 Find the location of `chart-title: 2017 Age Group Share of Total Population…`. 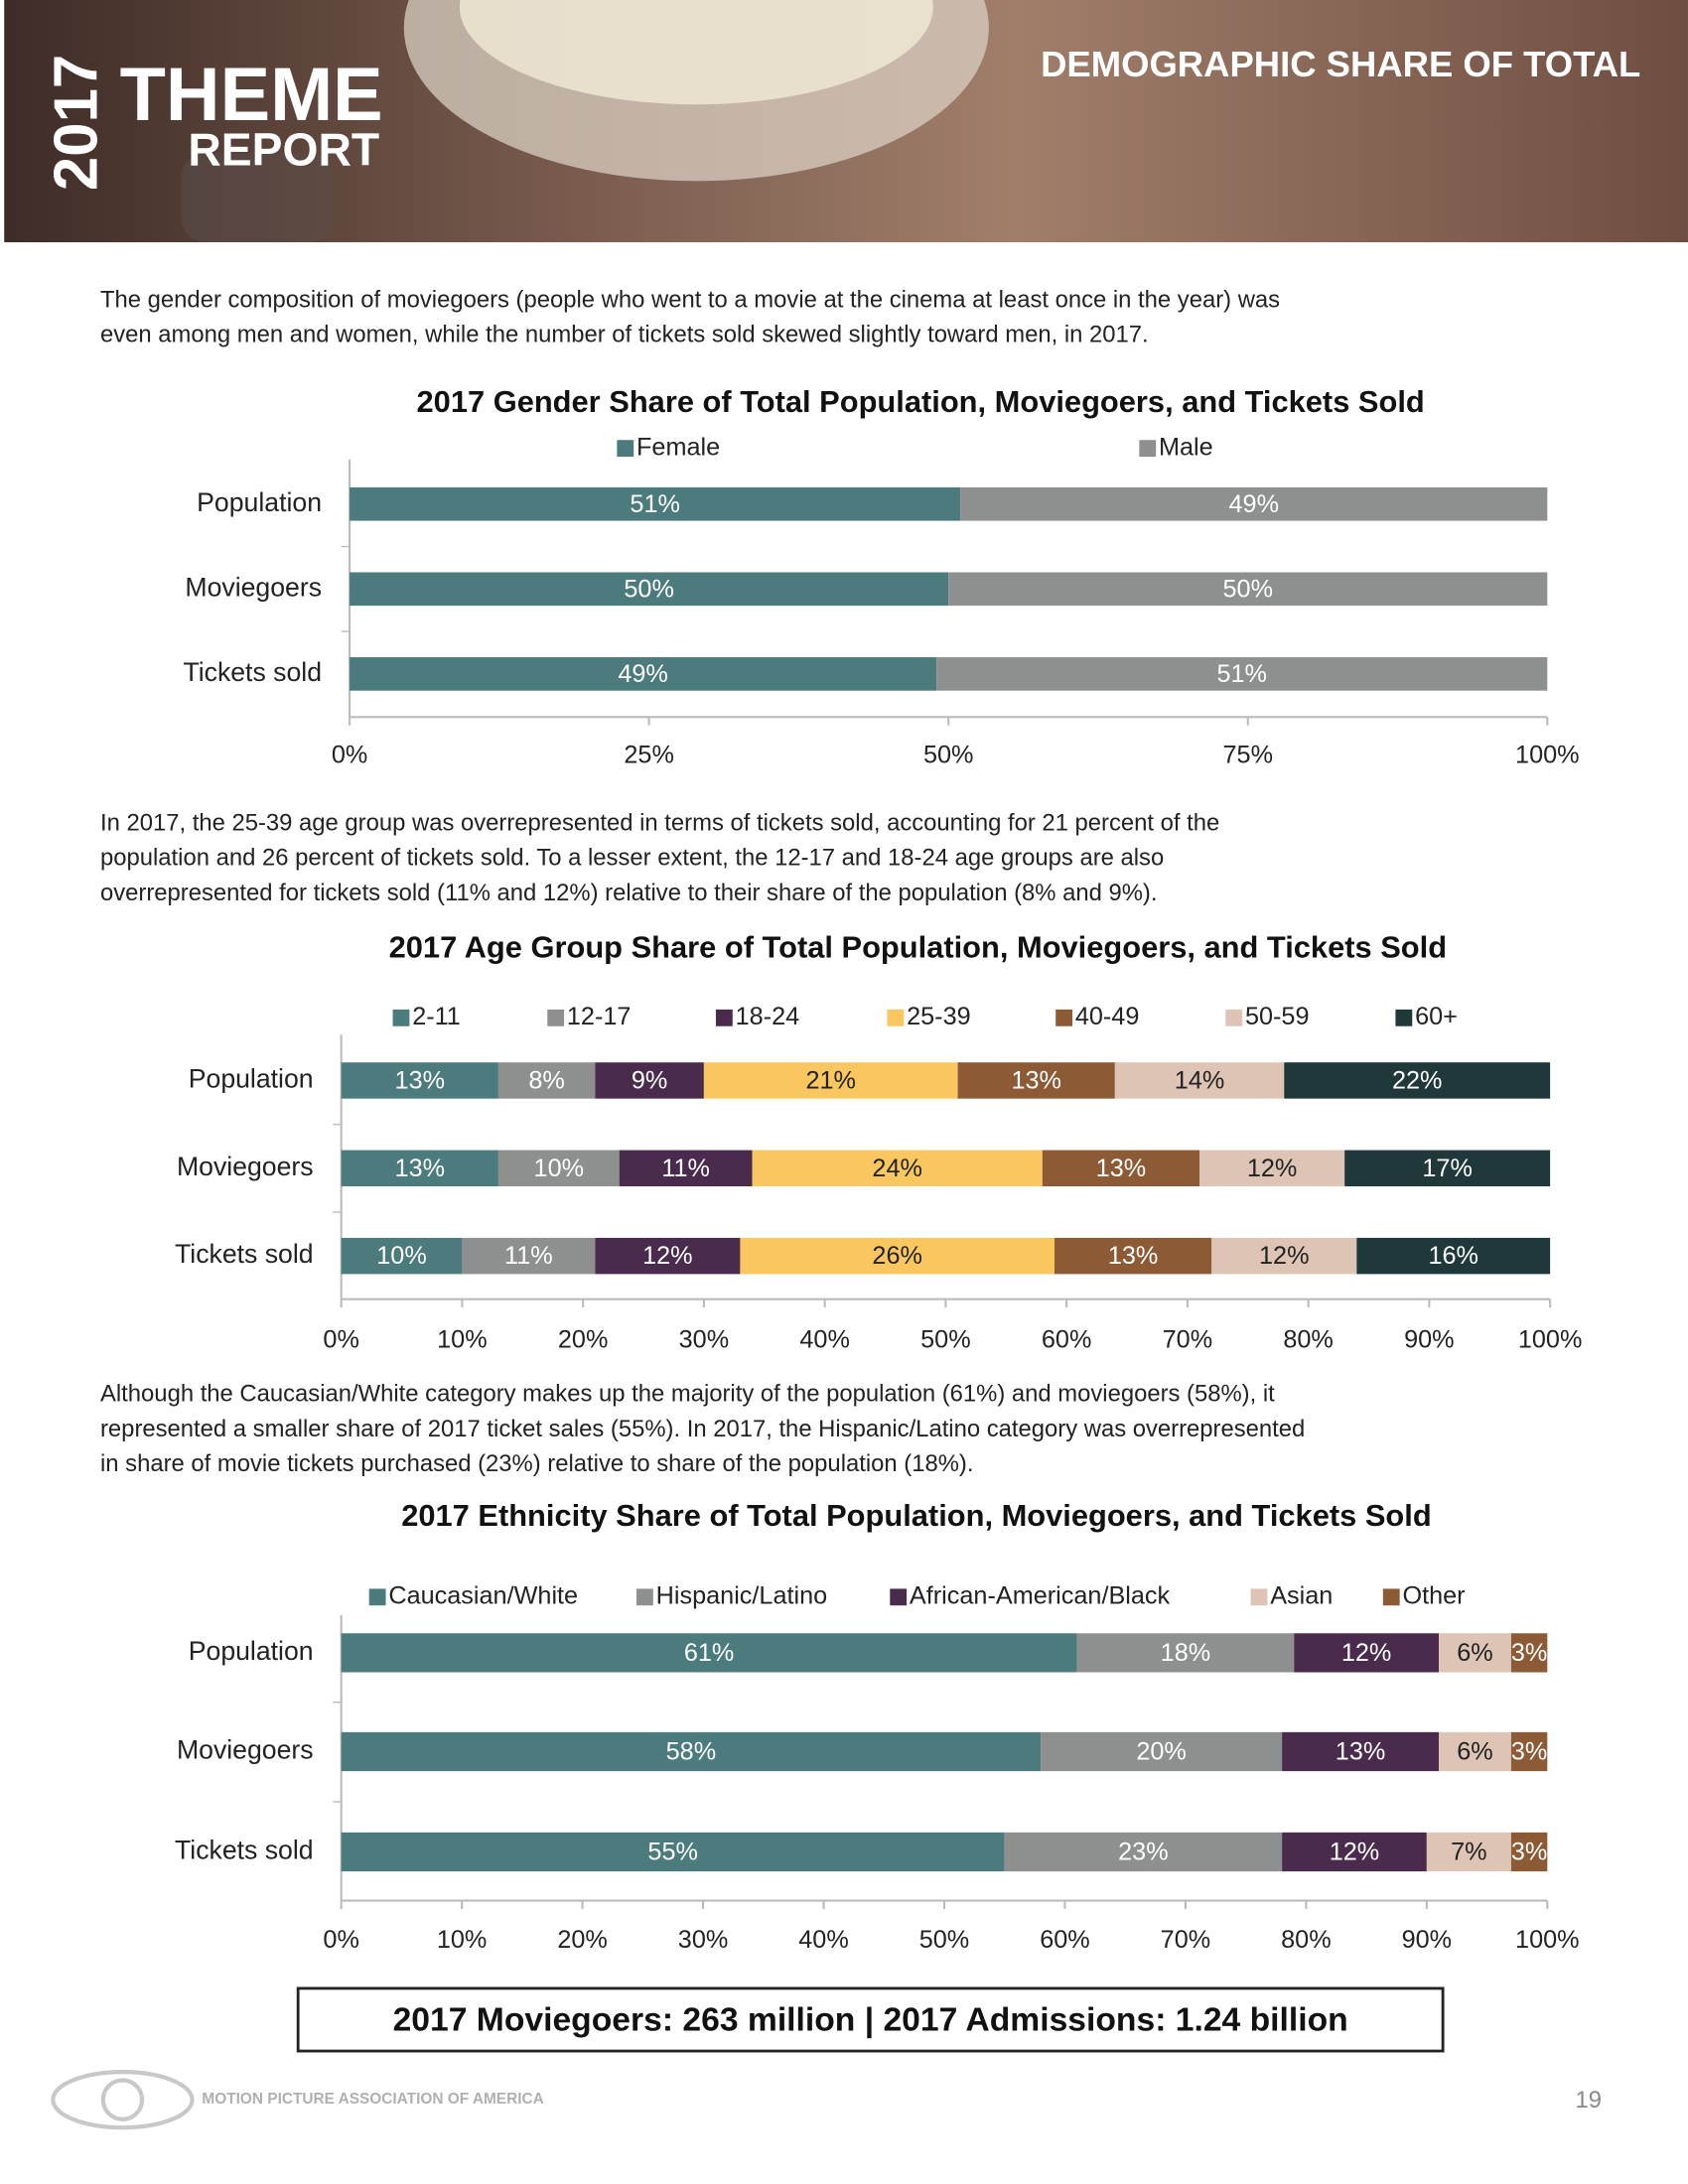

chart-title: 2017 Age Group Share of Total Population… is located at coordinates (918, 947).